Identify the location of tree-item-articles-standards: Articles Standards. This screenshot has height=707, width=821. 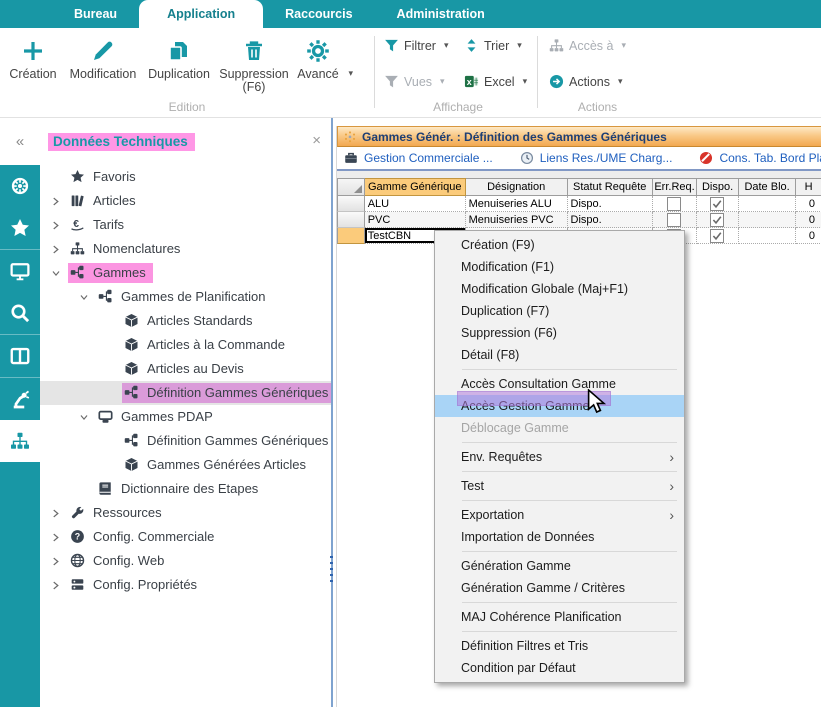
(185, 321).